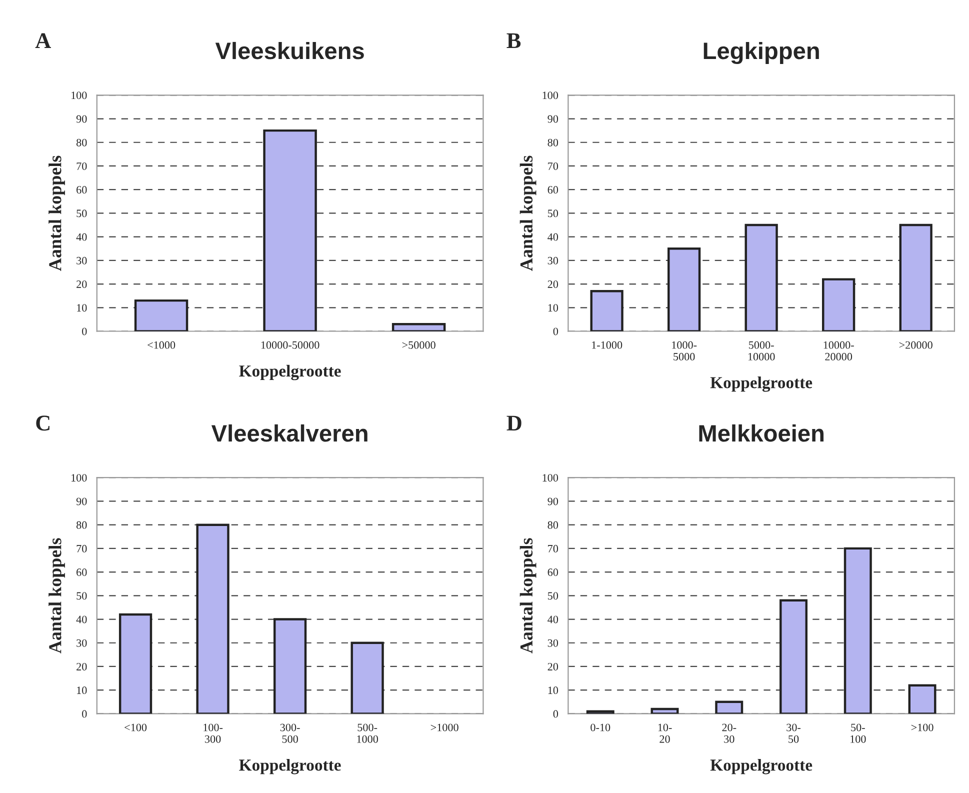 Image resolution: width=969 pixels, height=793 pixels. Describe the element at coordinates (513, 40) in the screenshot. I see `text: B` at that location.